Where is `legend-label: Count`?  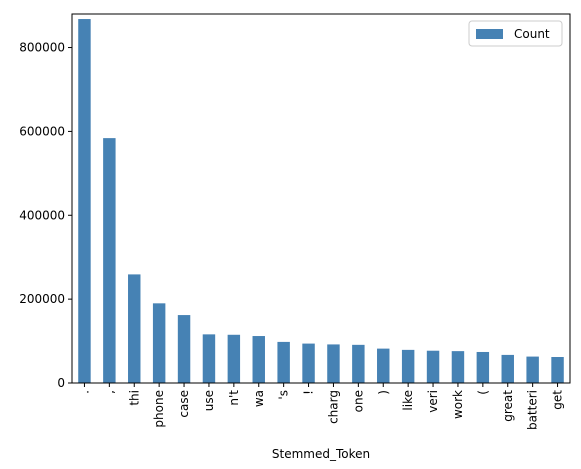 legend-label: Count is located at coordinates (532, 34).